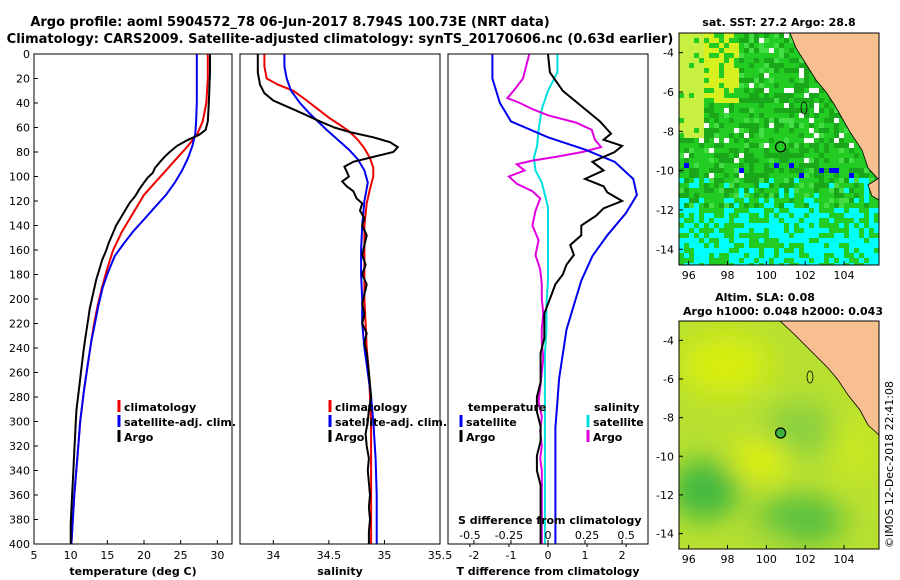  I want to click on salinity-diff-tick-labels: -0.5 -0.25 0 0.25 0.5, so click(547, 538).